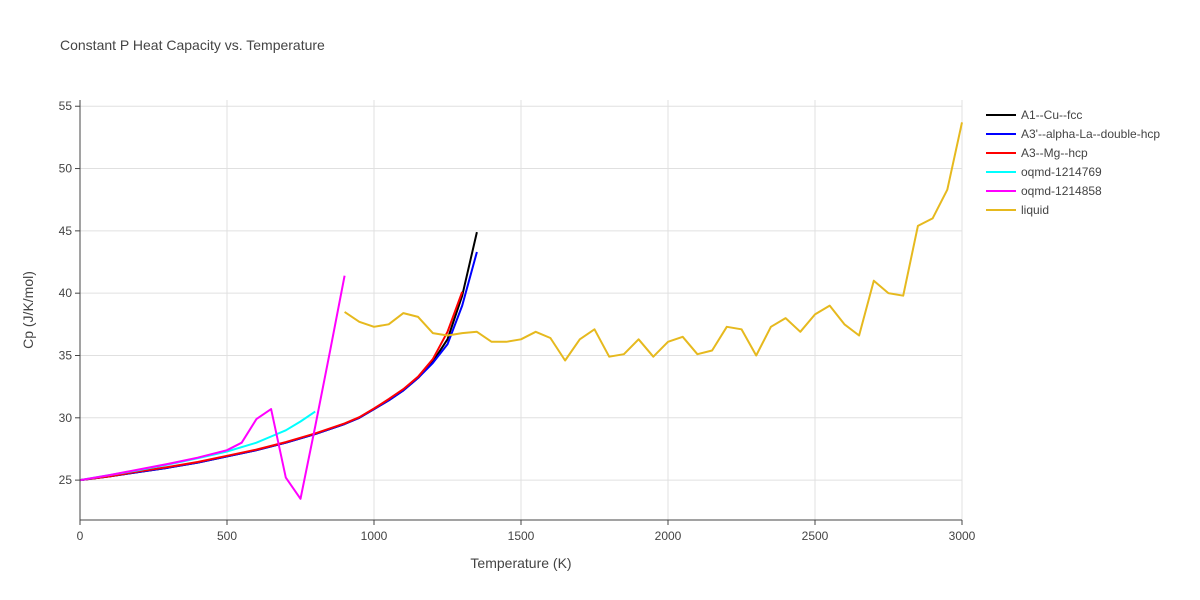 The width and height of the screenshot is (1200, 600). I want to click on legend-item: A3'--alpha-La--double-hcp, so click(1073, 134).